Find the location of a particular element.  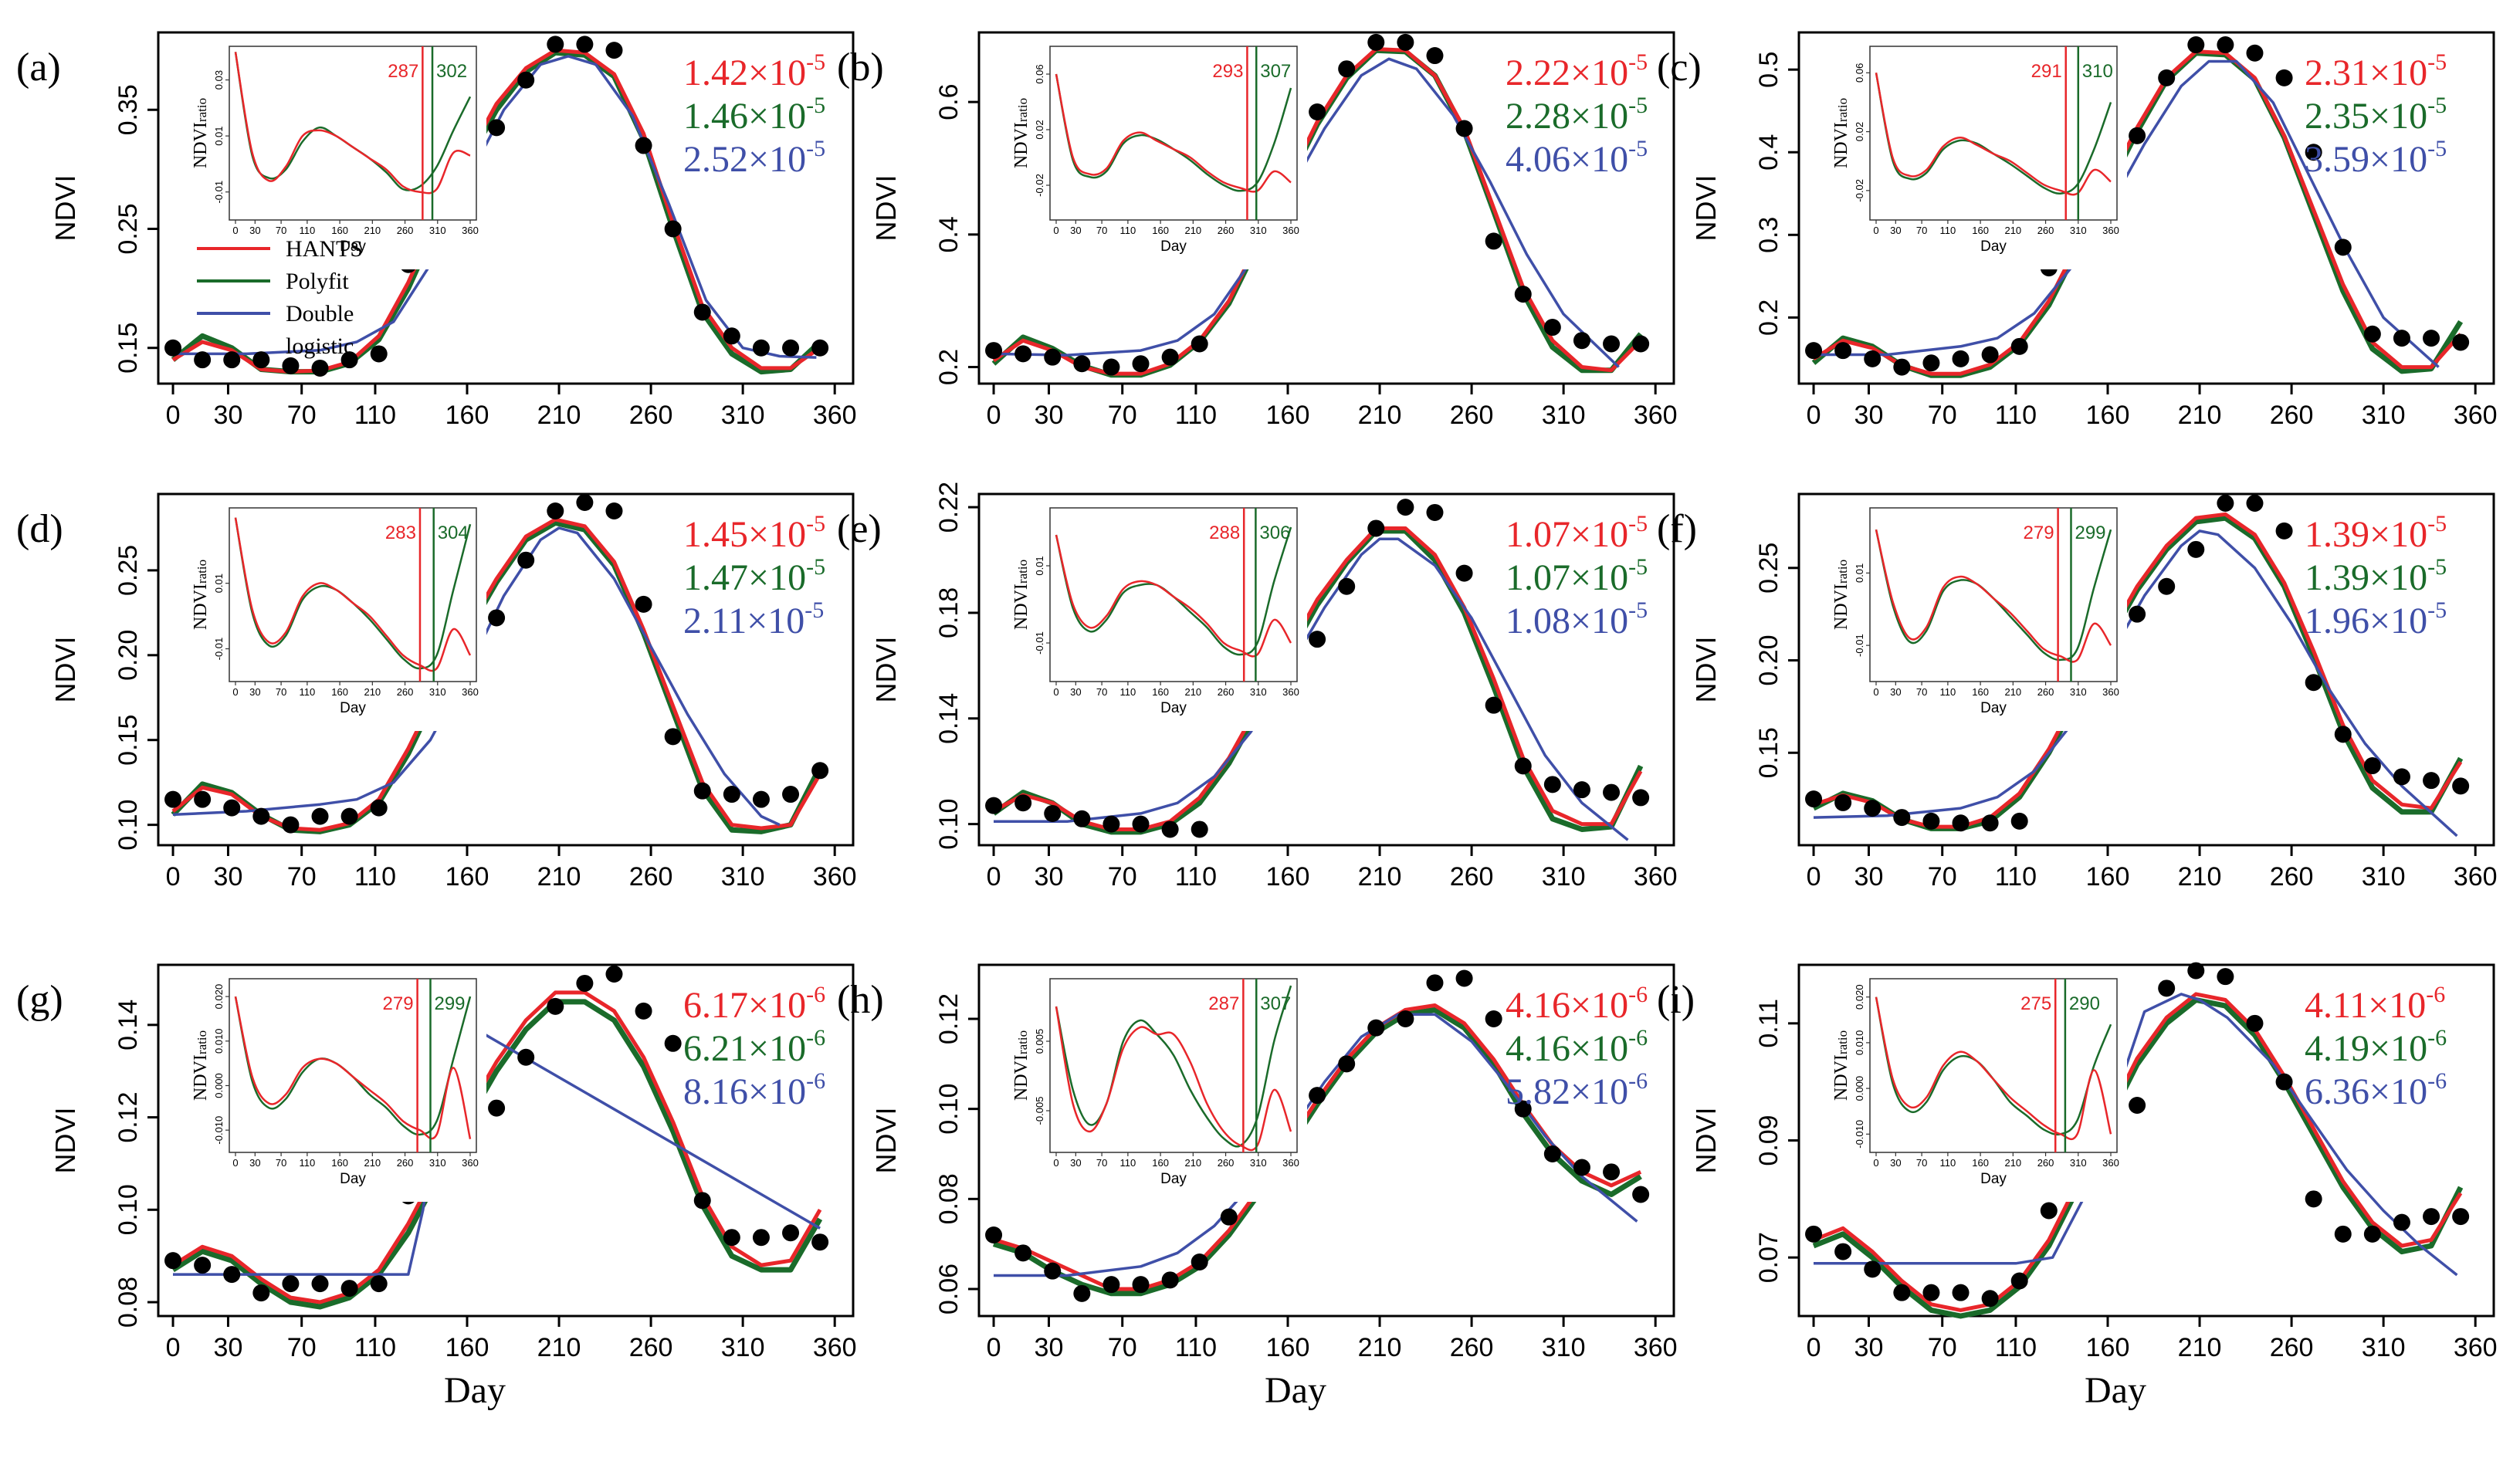

x-tick-label: 0 is located at coordinates (174, 415).